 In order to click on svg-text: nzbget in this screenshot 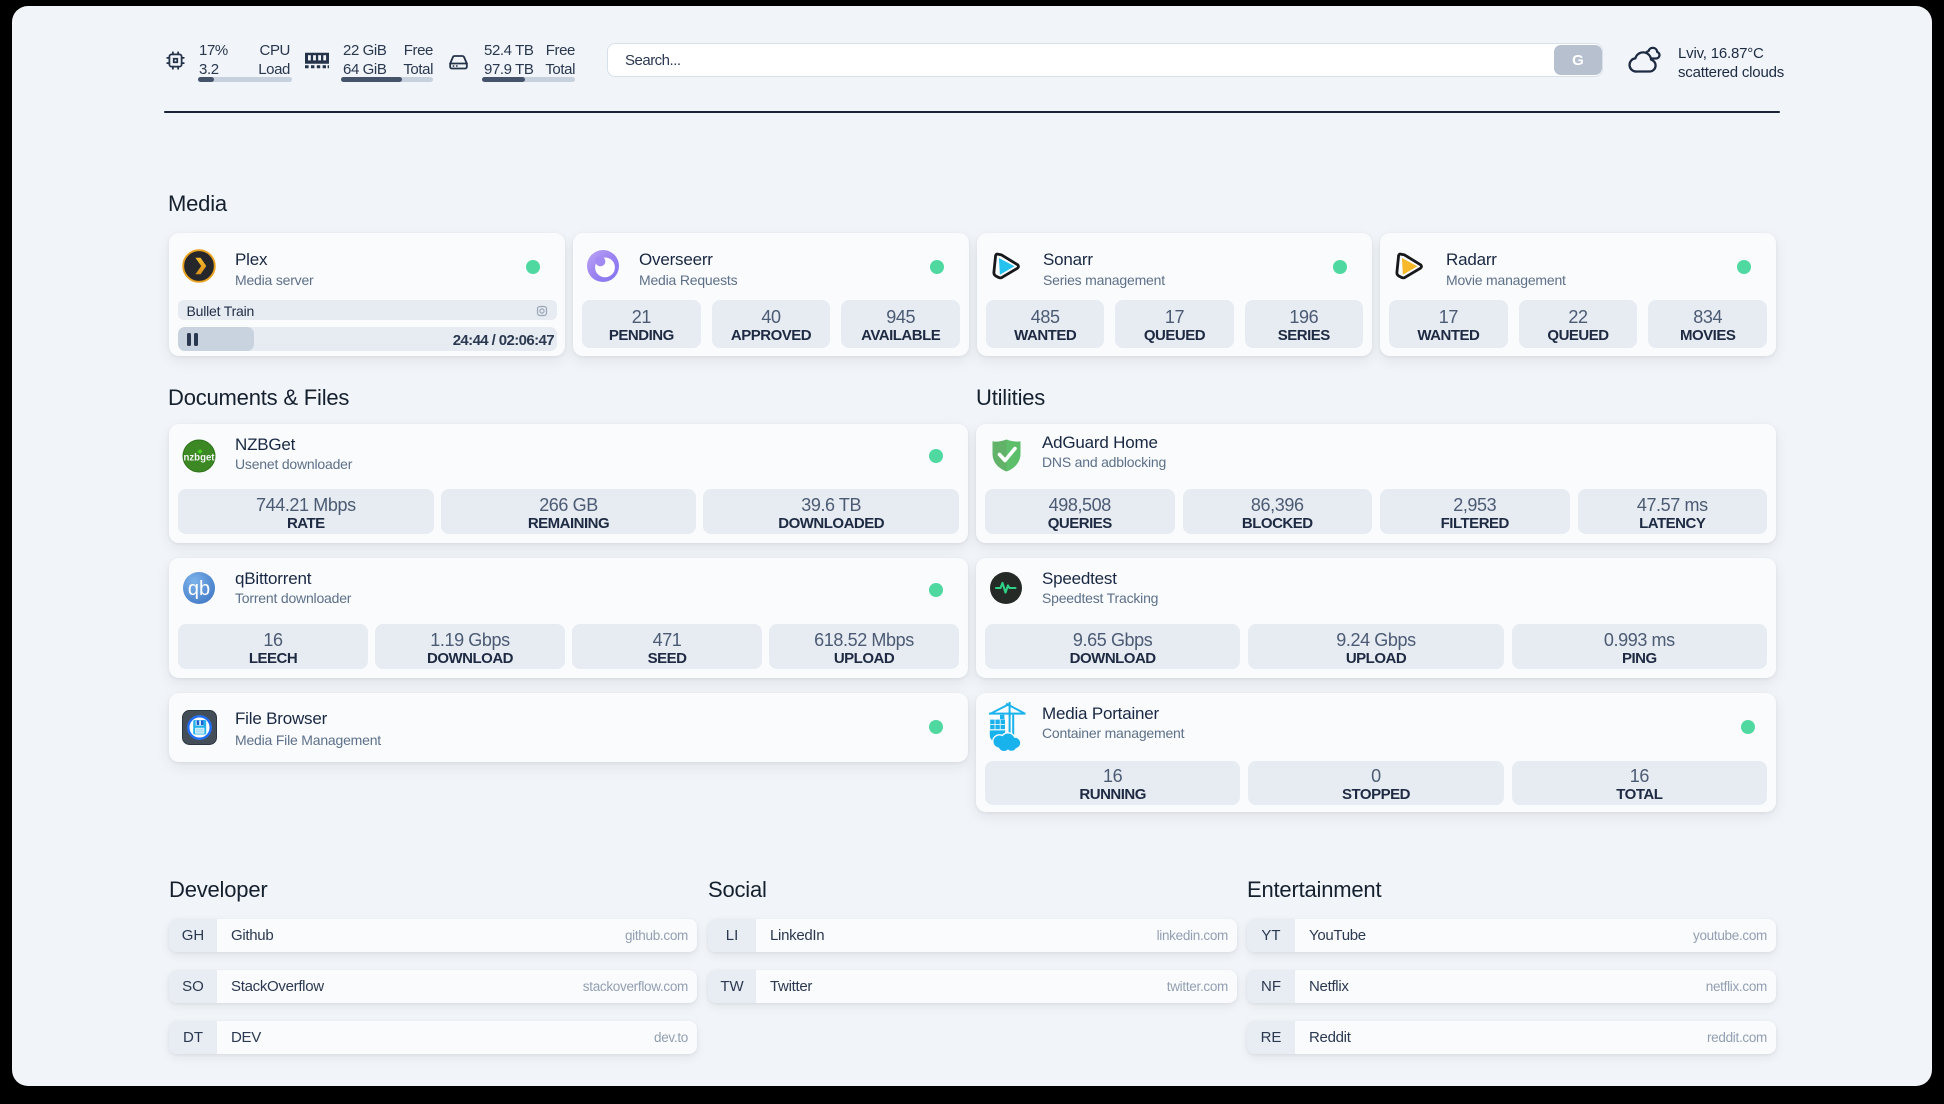, I will do `click(200, 457)`.